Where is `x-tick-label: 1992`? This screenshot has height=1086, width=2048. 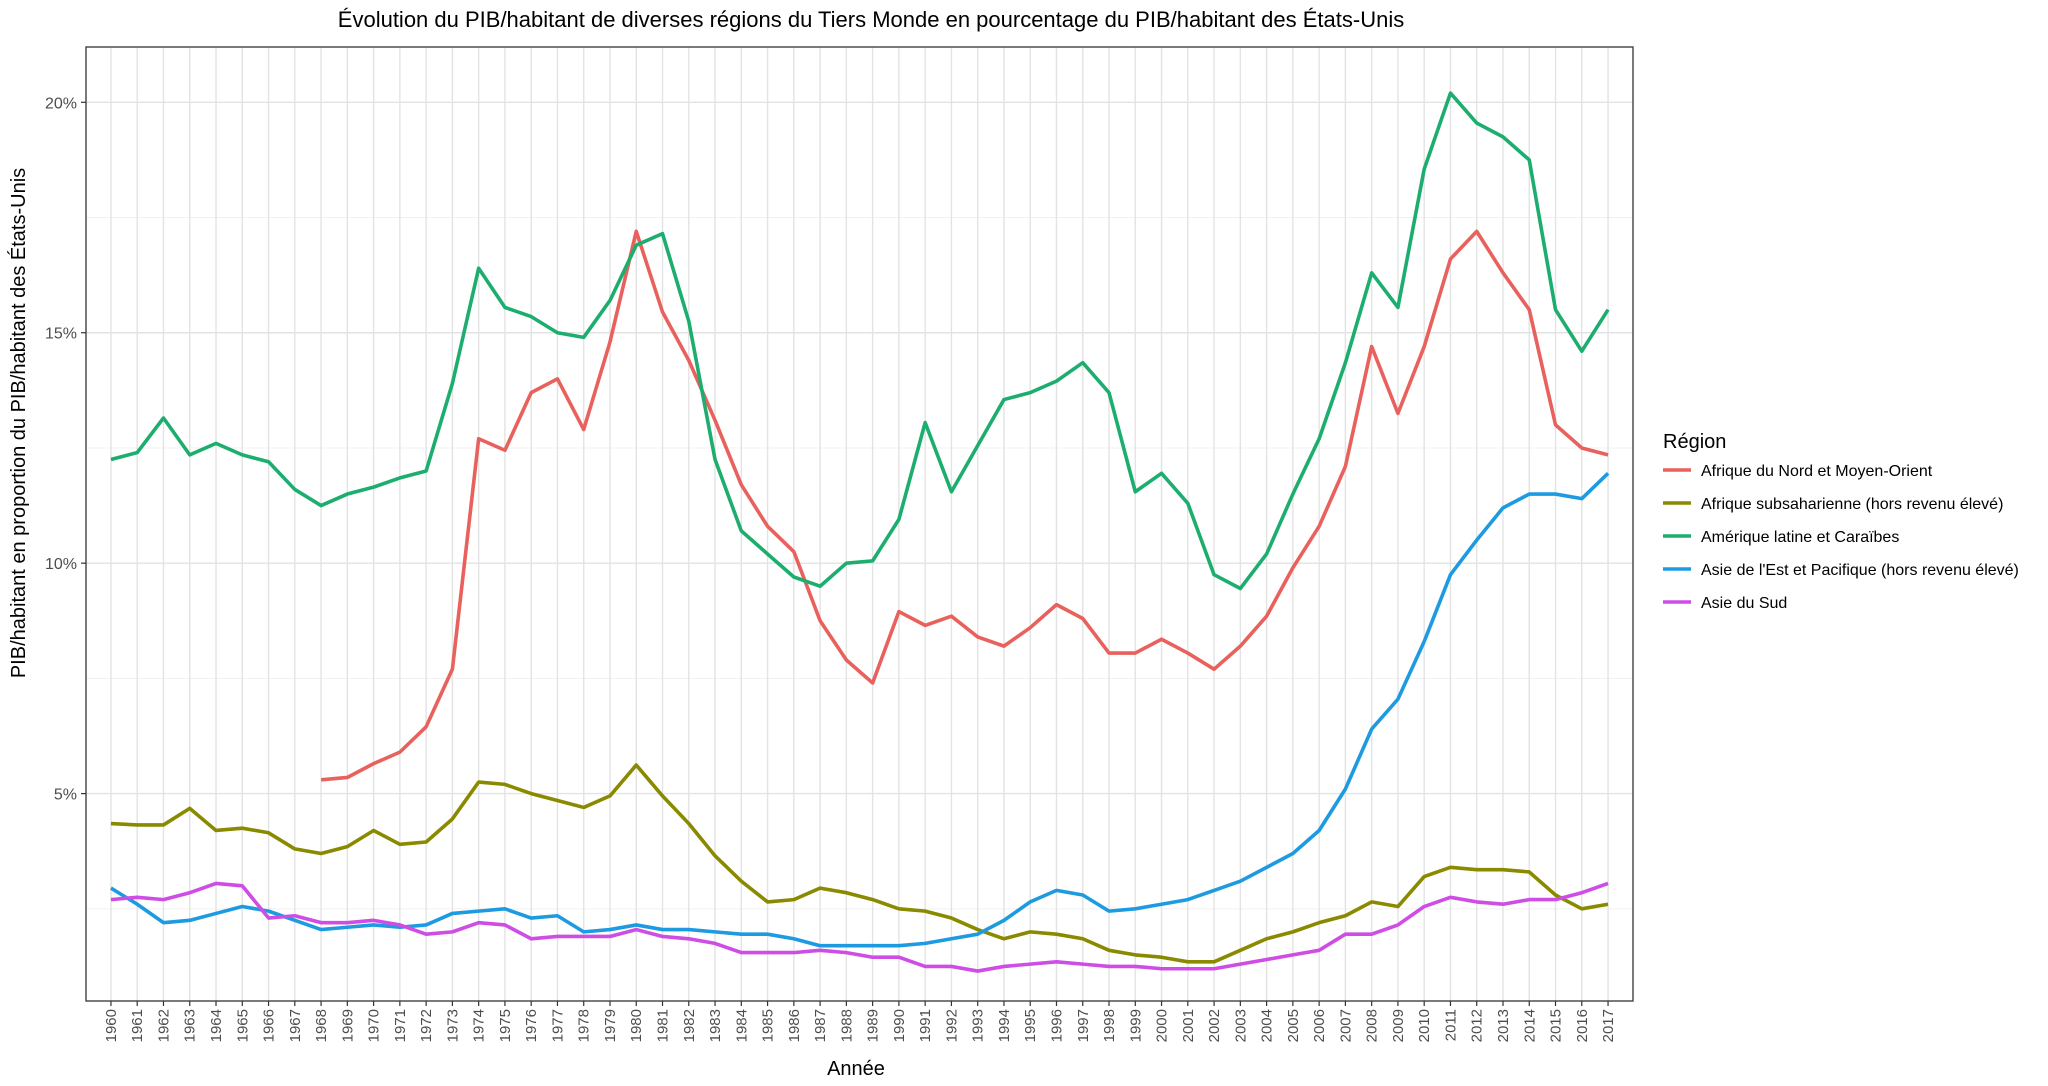 x-tick-label: 1992 is located at coordinates (951, 1025).